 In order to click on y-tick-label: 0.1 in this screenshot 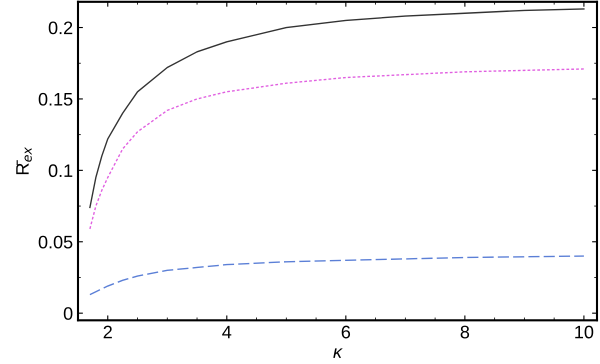, I will do `click(60, 171)`.